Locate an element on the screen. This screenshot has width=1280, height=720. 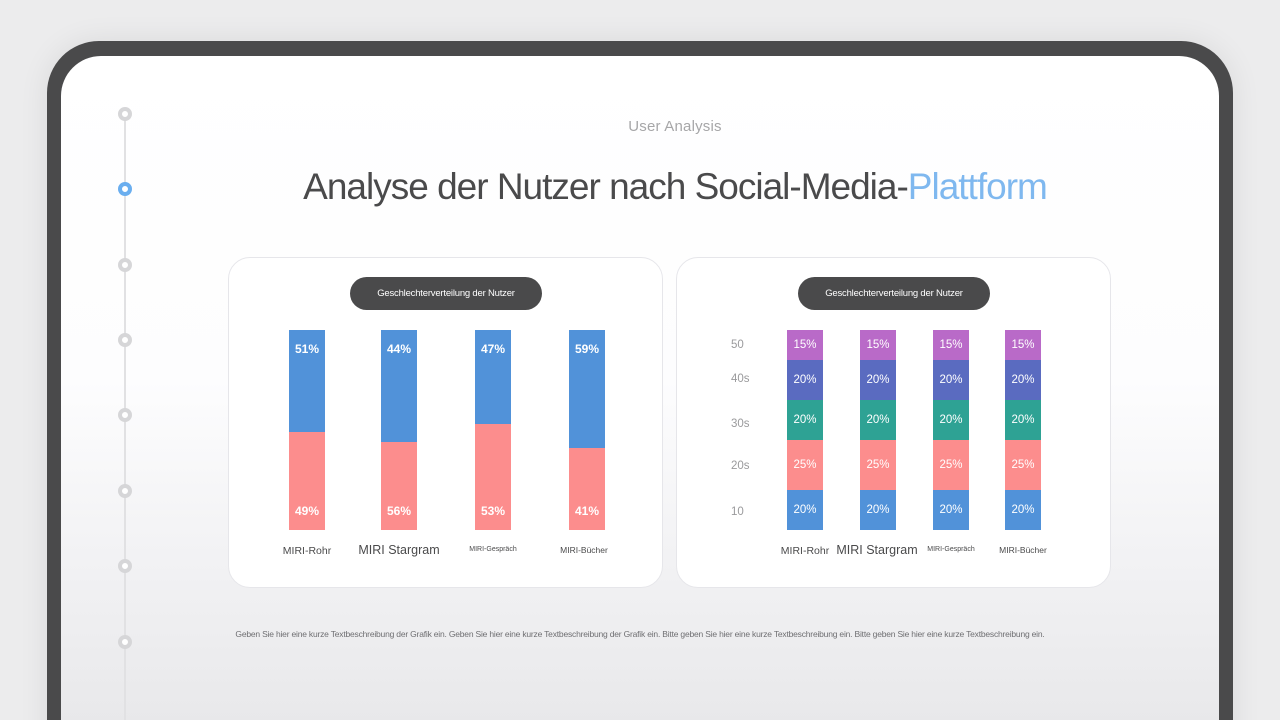
bar-miri-buecher: 59% 41% is located at coordinates (587, 430).